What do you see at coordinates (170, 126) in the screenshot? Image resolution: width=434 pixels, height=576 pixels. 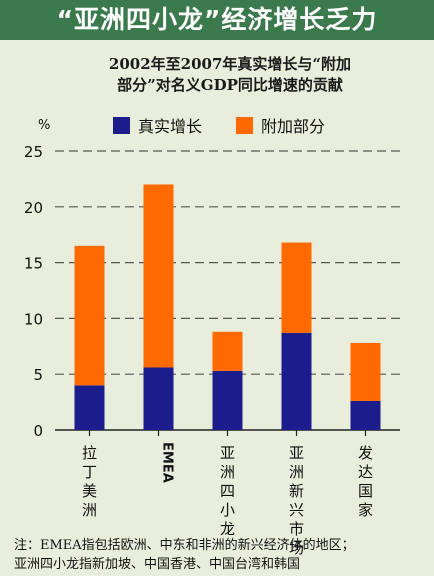 I see `legend-label: 真实增长` at bounding box center [170, 126].